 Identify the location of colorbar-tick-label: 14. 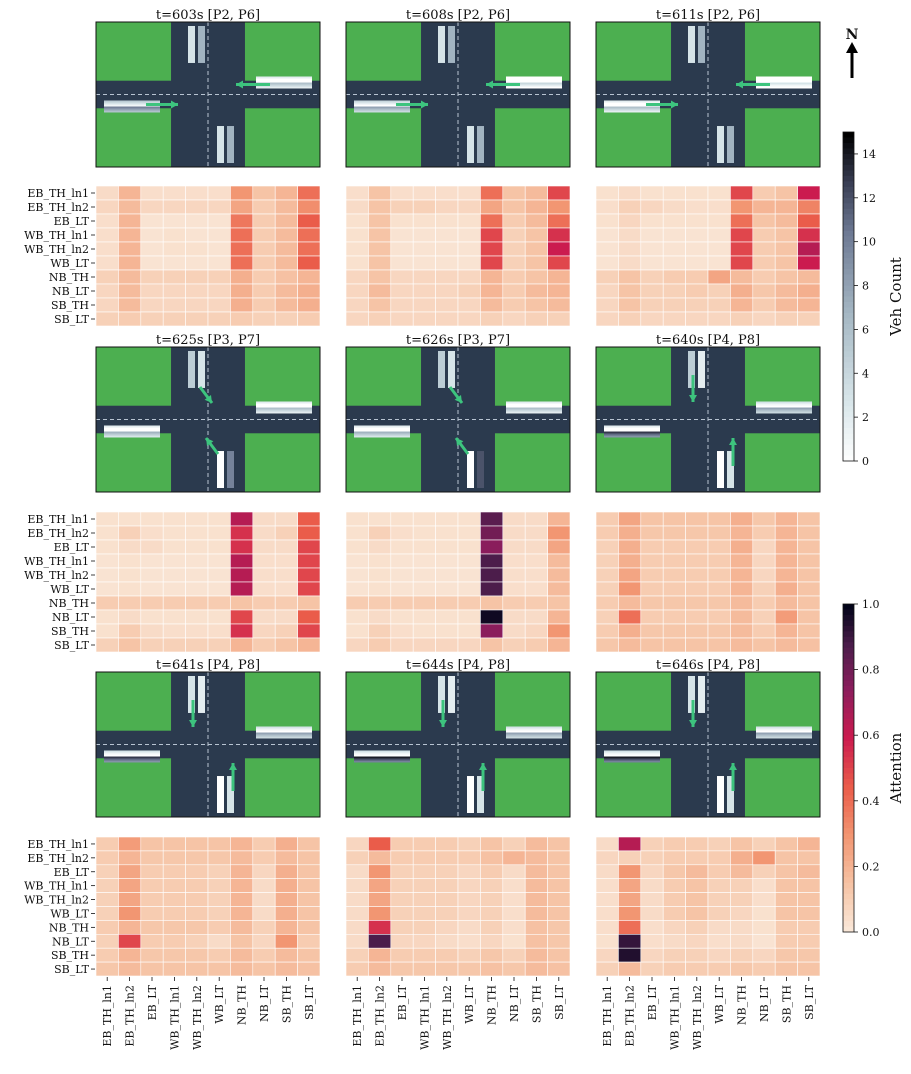
(869, 154).